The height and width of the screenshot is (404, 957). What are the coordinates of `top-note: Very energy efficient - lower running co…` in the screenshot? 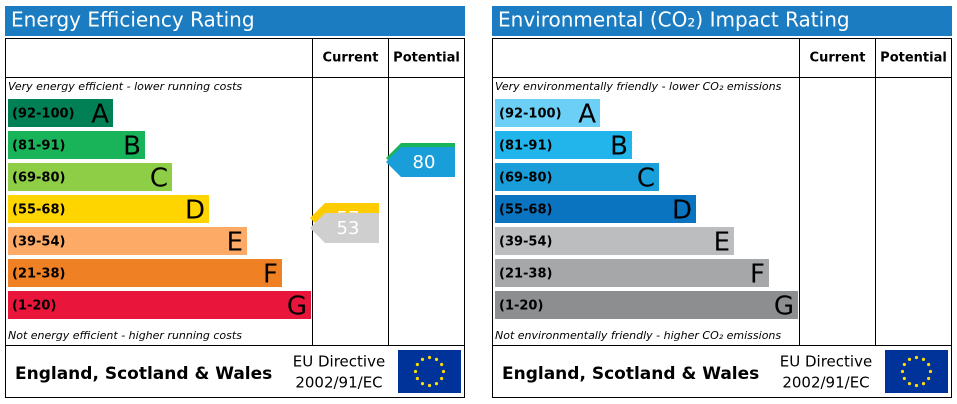 It's located at (125, 86).